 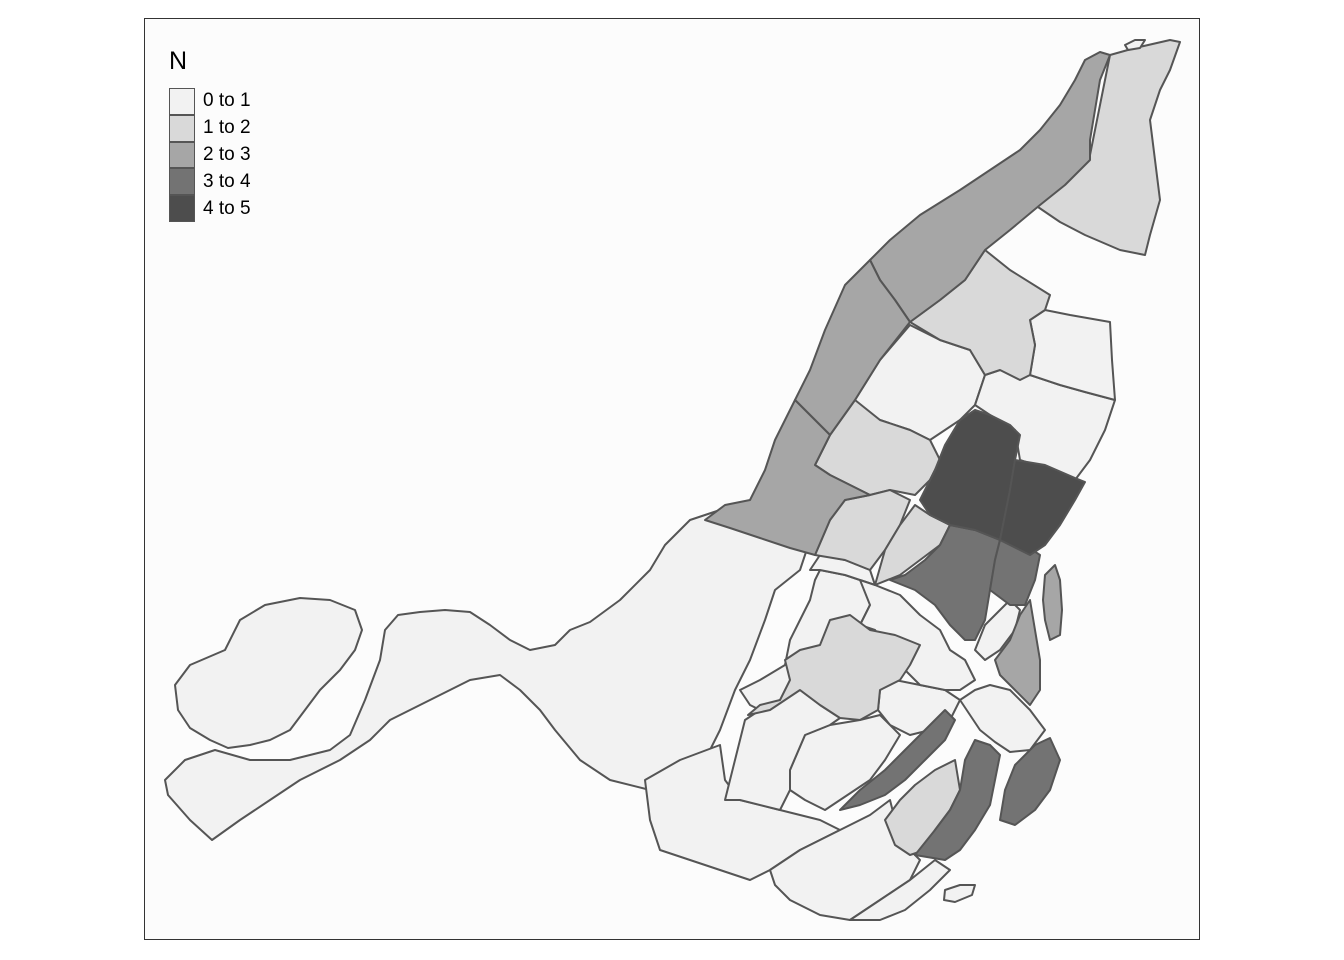 I want to click on legend-items: 0 to 1 1 to 2 2 to 3 3 to 4 4 to 5, so click(x=210, y=155).